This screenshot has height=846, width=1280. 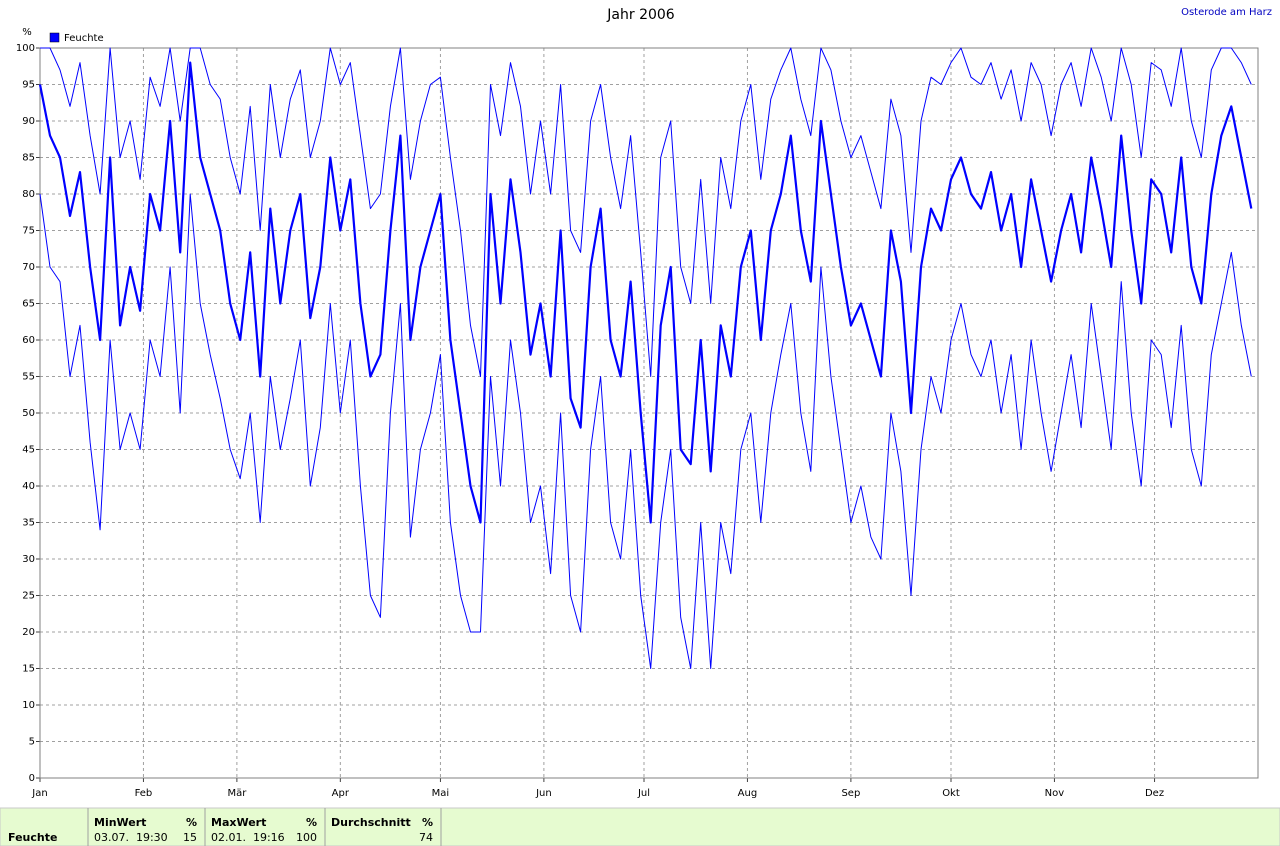 What do you see at coordinates (341, 793) in the screenshot?
I see `x-tick-label: Apr` at bounding box center [341, 793].